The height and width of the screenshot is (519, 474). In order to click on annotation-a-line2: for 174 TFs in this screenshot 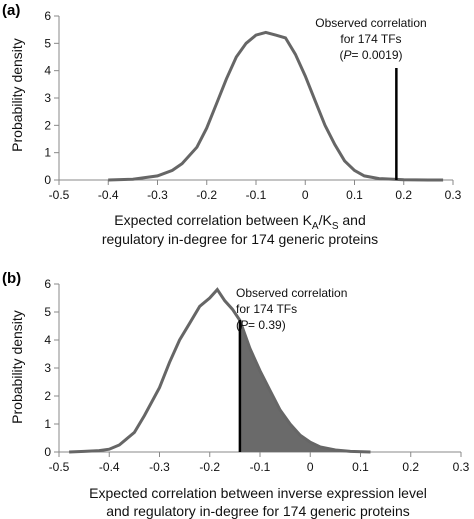, I will do `click(370, 39)`.